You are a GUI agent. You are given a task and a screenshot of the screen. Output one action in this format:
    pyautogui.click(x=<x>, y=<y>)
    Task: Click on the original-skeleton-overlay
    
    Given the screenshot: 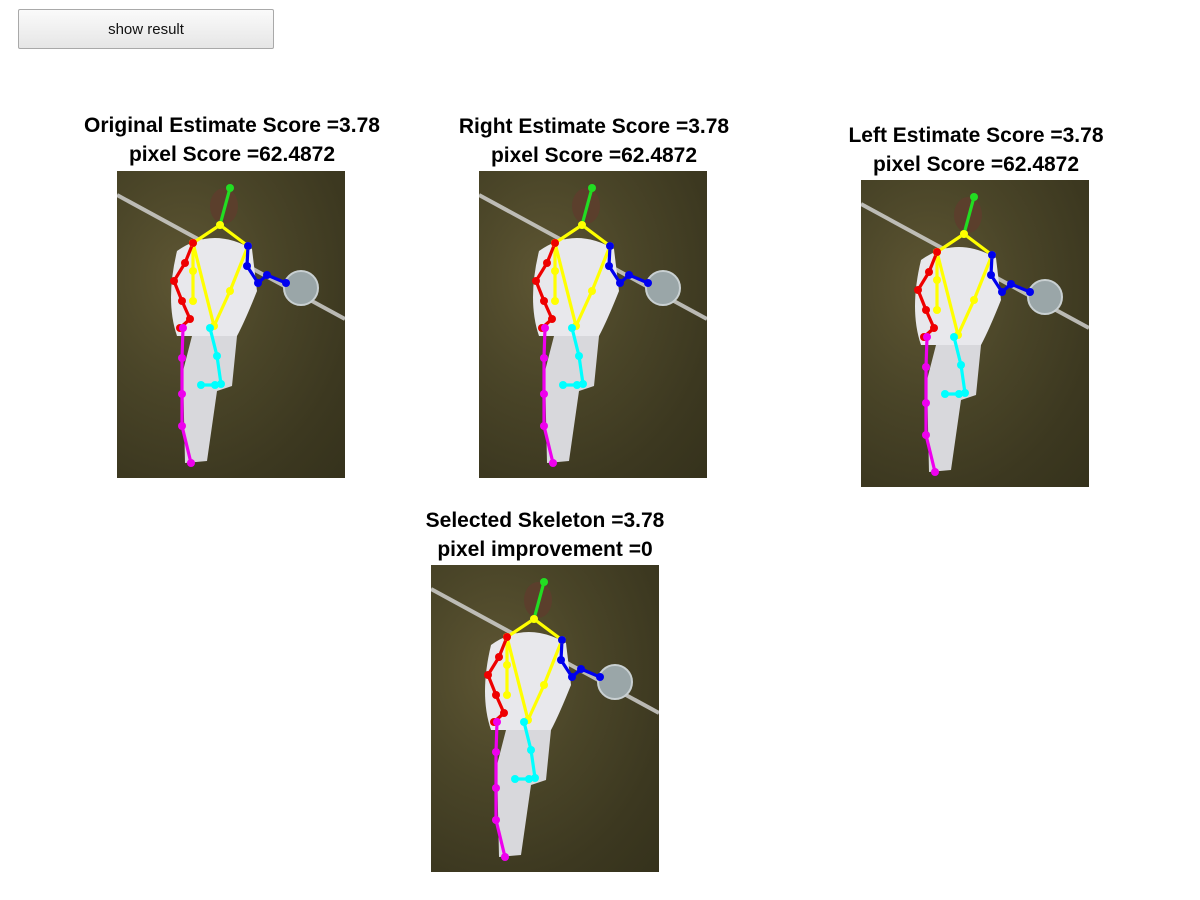 What is the action you would take?
    pyautogui.click(x=231, y=325)
    